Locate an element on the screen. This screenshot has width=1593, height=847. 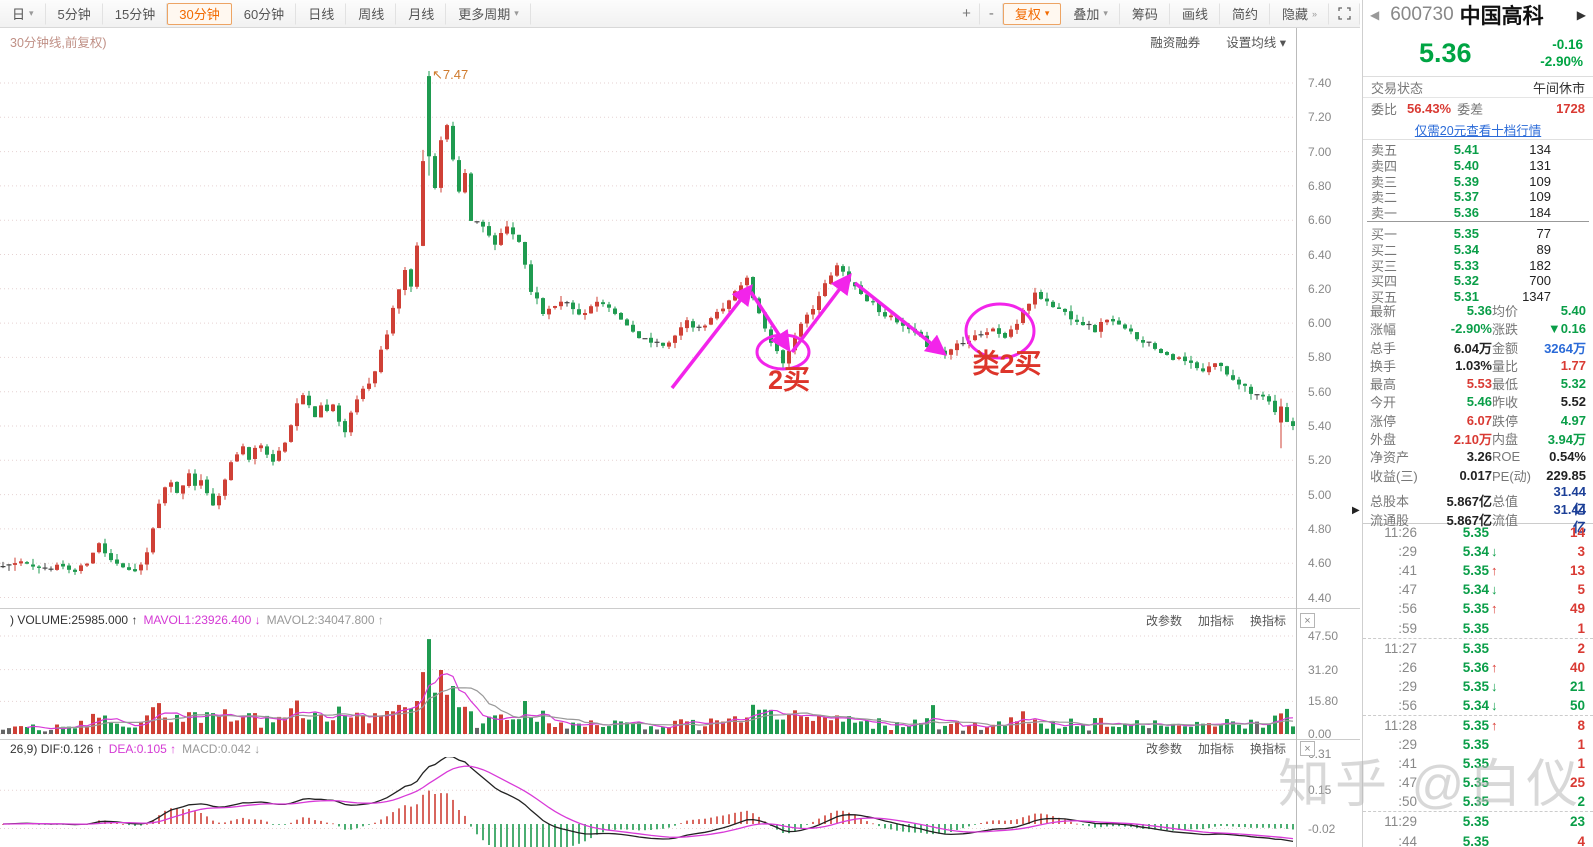
stat-row: 最高 5.53 最低 5.32 is located at coordinates (1478, 384).